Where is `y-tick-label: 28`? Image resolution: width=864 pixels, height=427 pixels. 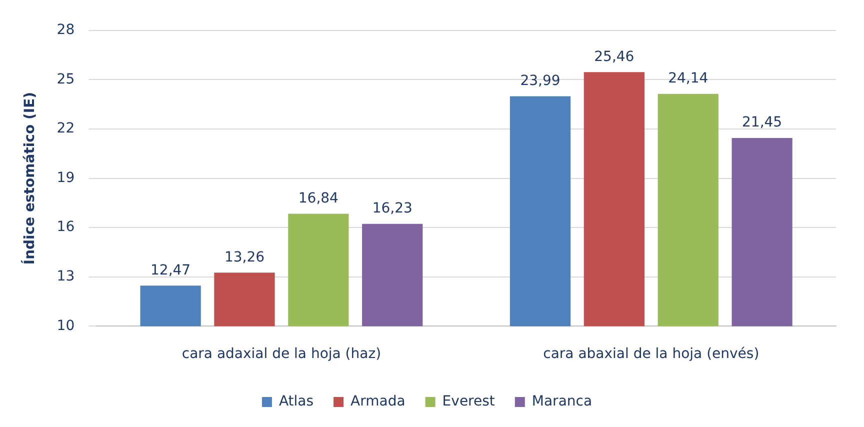
y-tick-label: 28 is located at coordinates (65, 30).